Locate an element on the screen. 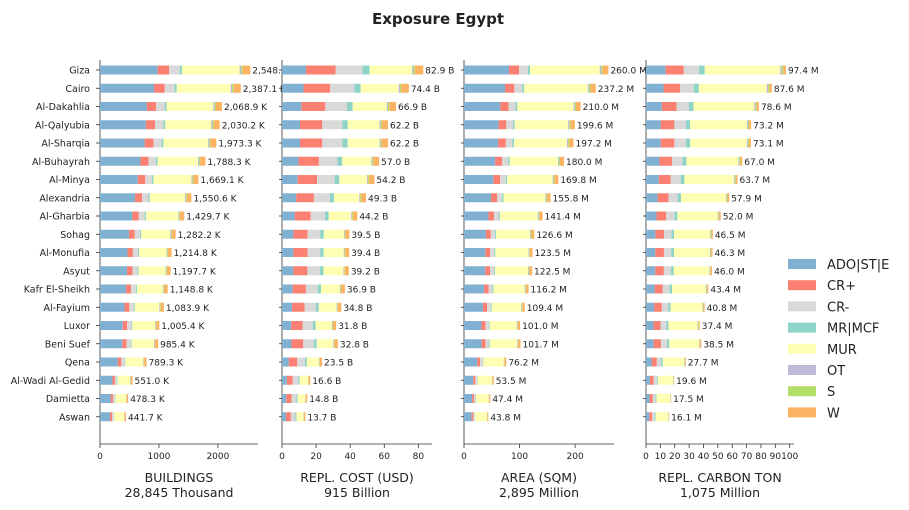 The width and height of the screenshot is (909, 510). category-label: Al-Sharqia is located at coordinates (65, 144).